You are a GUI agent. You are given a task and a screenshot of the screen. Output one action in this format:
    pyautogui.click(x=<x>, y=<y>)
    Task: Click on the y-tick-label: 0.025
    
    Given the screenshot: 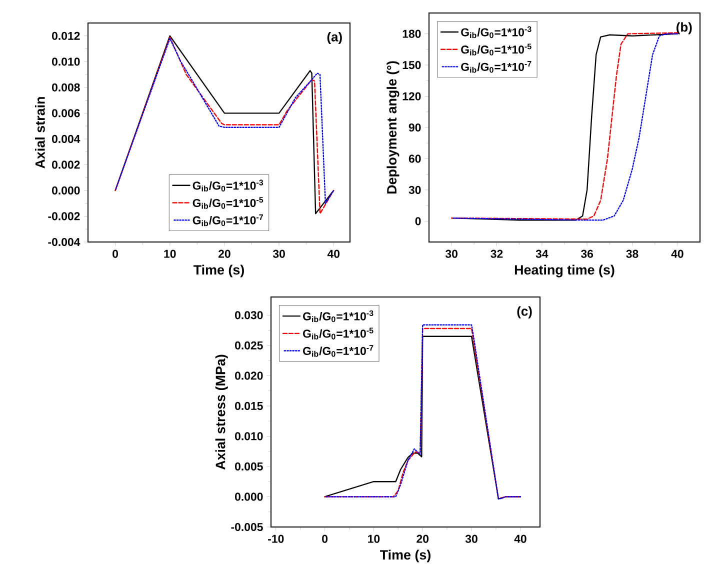 What is the action you would take?
    pyautogui.click(x=249, y=345)
    